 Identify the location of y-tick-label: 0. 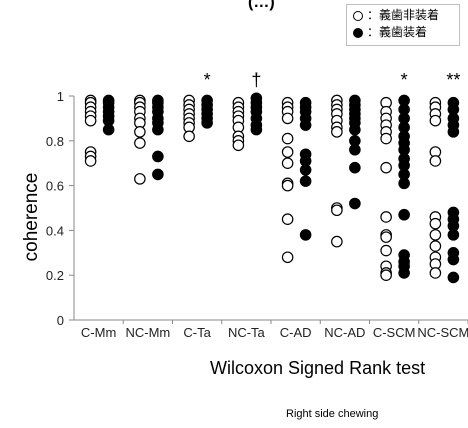
(60, 320).